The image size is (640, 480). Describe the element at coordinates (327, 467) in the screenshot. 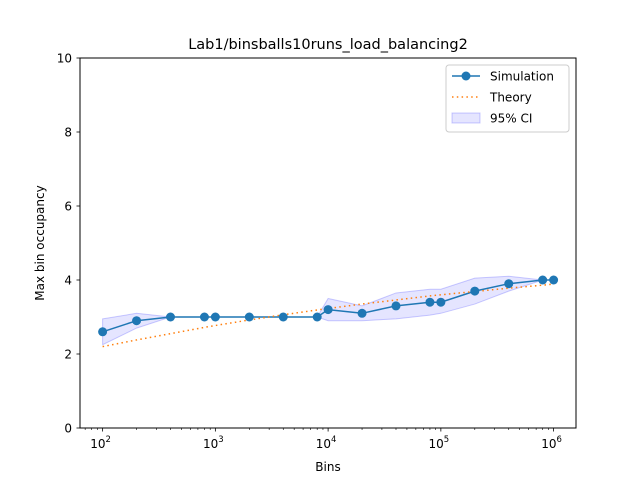

I see `x-axis-label: Bins` at that location.